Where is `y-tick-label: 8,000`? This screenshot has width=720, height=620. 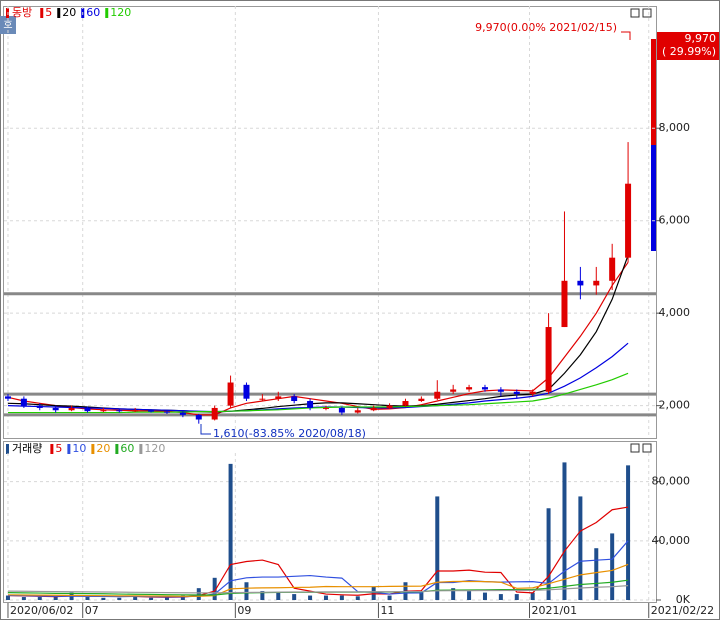 y-tick-label: 8,000 is located at coordinates (675, 127).